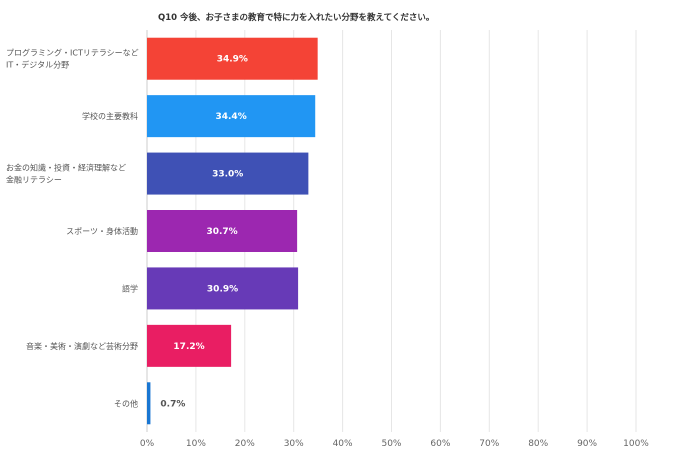  I want to click on category-label: スポーツ・身体活動, so click(102, 231).